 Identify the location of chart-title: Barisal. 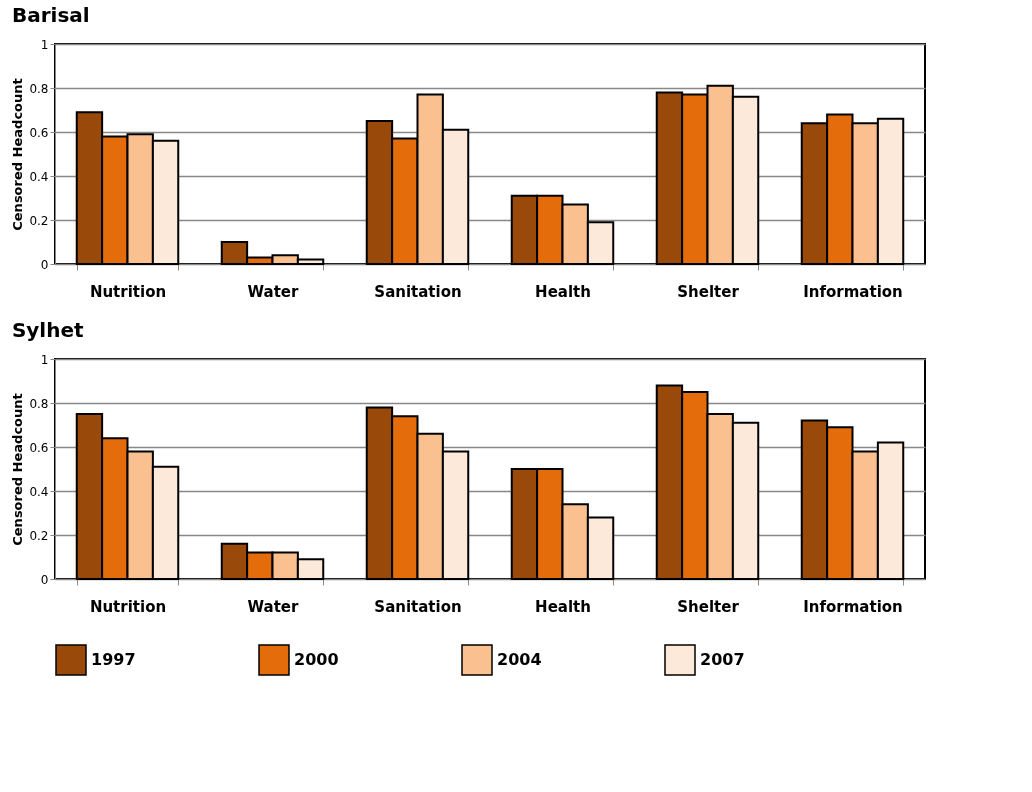
(50, 15).